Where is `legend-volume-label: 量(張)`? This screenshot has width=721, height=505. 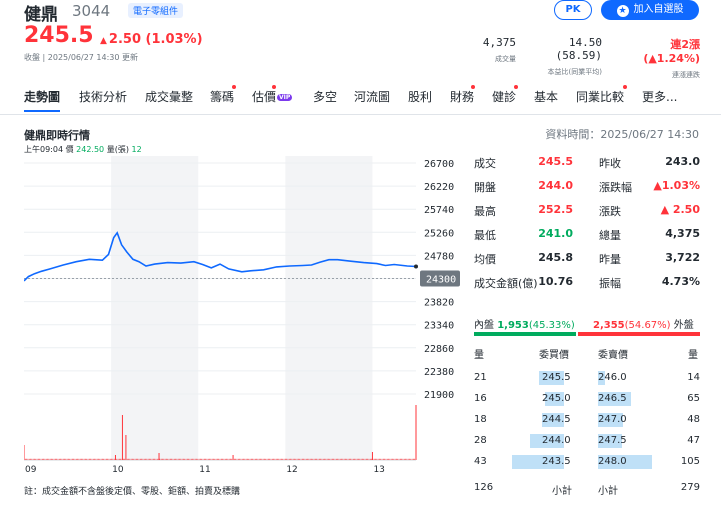 legend-volume-label: 量(張) is located at coordinates (117, 149).